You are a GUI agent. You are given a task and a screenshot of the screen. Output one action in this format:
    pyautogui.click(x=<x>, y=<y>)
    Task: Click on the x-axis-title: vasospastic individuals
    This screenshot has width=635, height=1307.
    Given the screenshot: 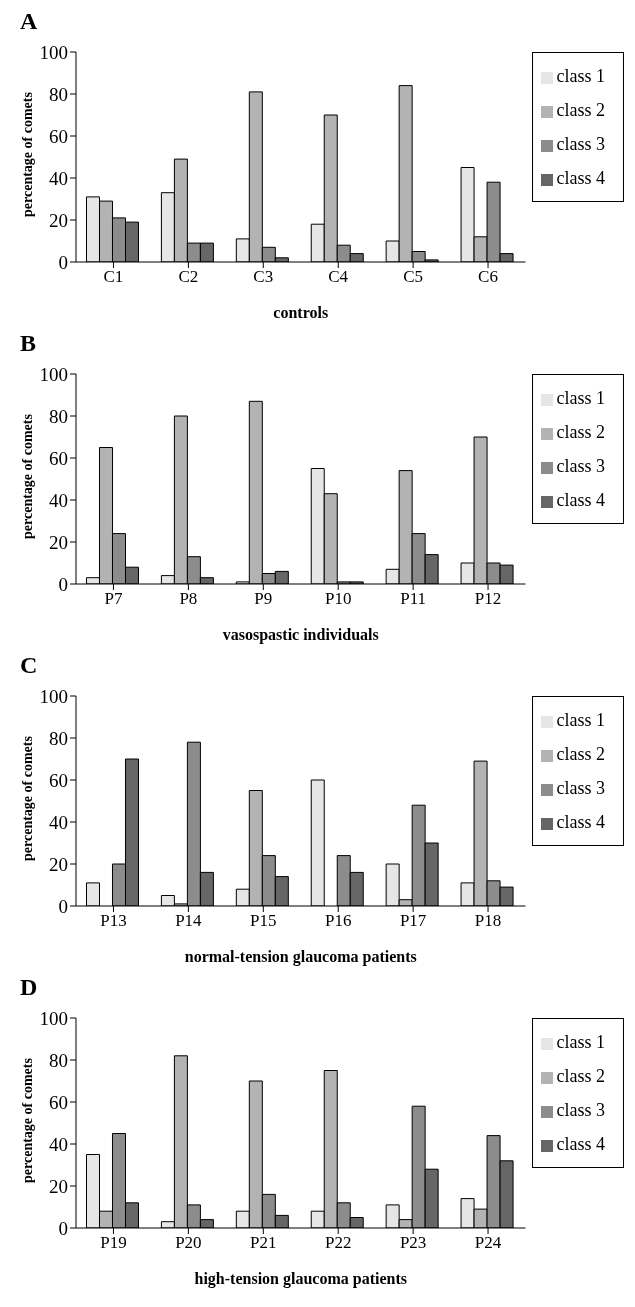 What is the action you would take?
    pyautogui.click(x=300, y=635)
    